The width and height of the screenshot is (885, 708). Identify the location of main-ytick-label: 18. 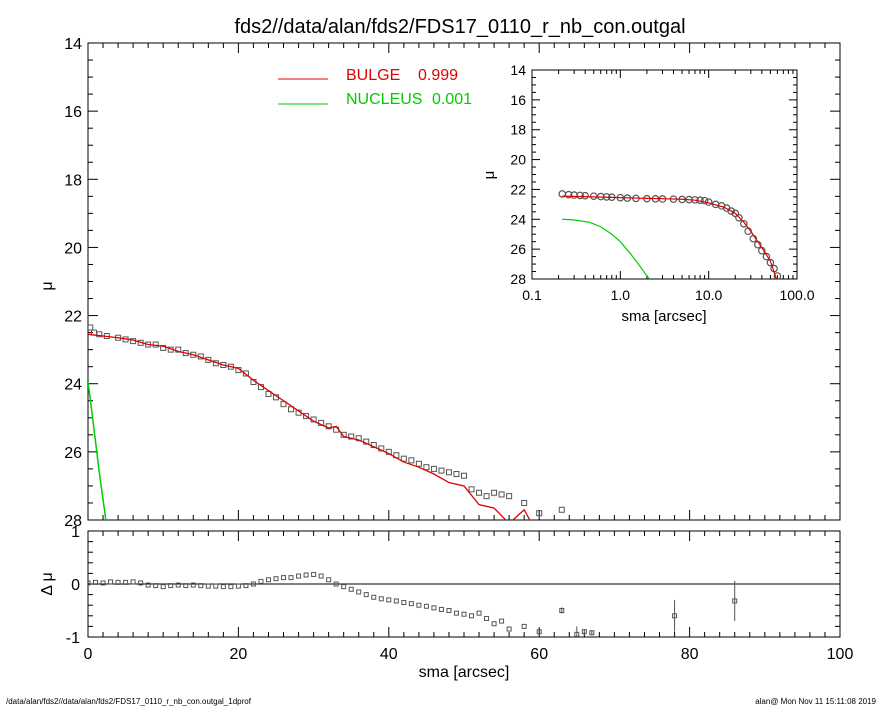
(73, 180).